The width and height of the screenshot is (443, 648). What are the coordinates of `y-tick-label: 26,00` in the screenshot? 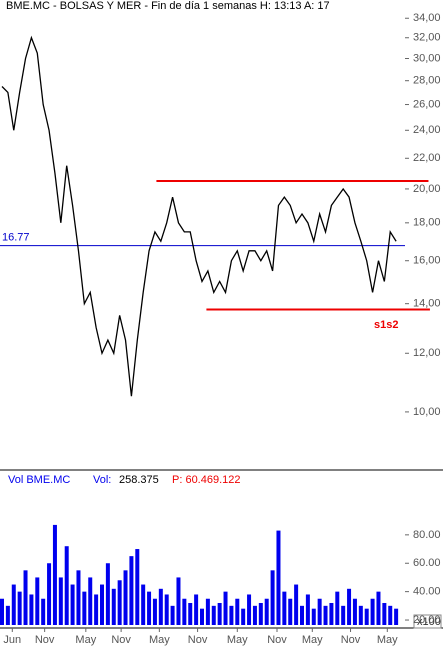 It's located at (427, 104).